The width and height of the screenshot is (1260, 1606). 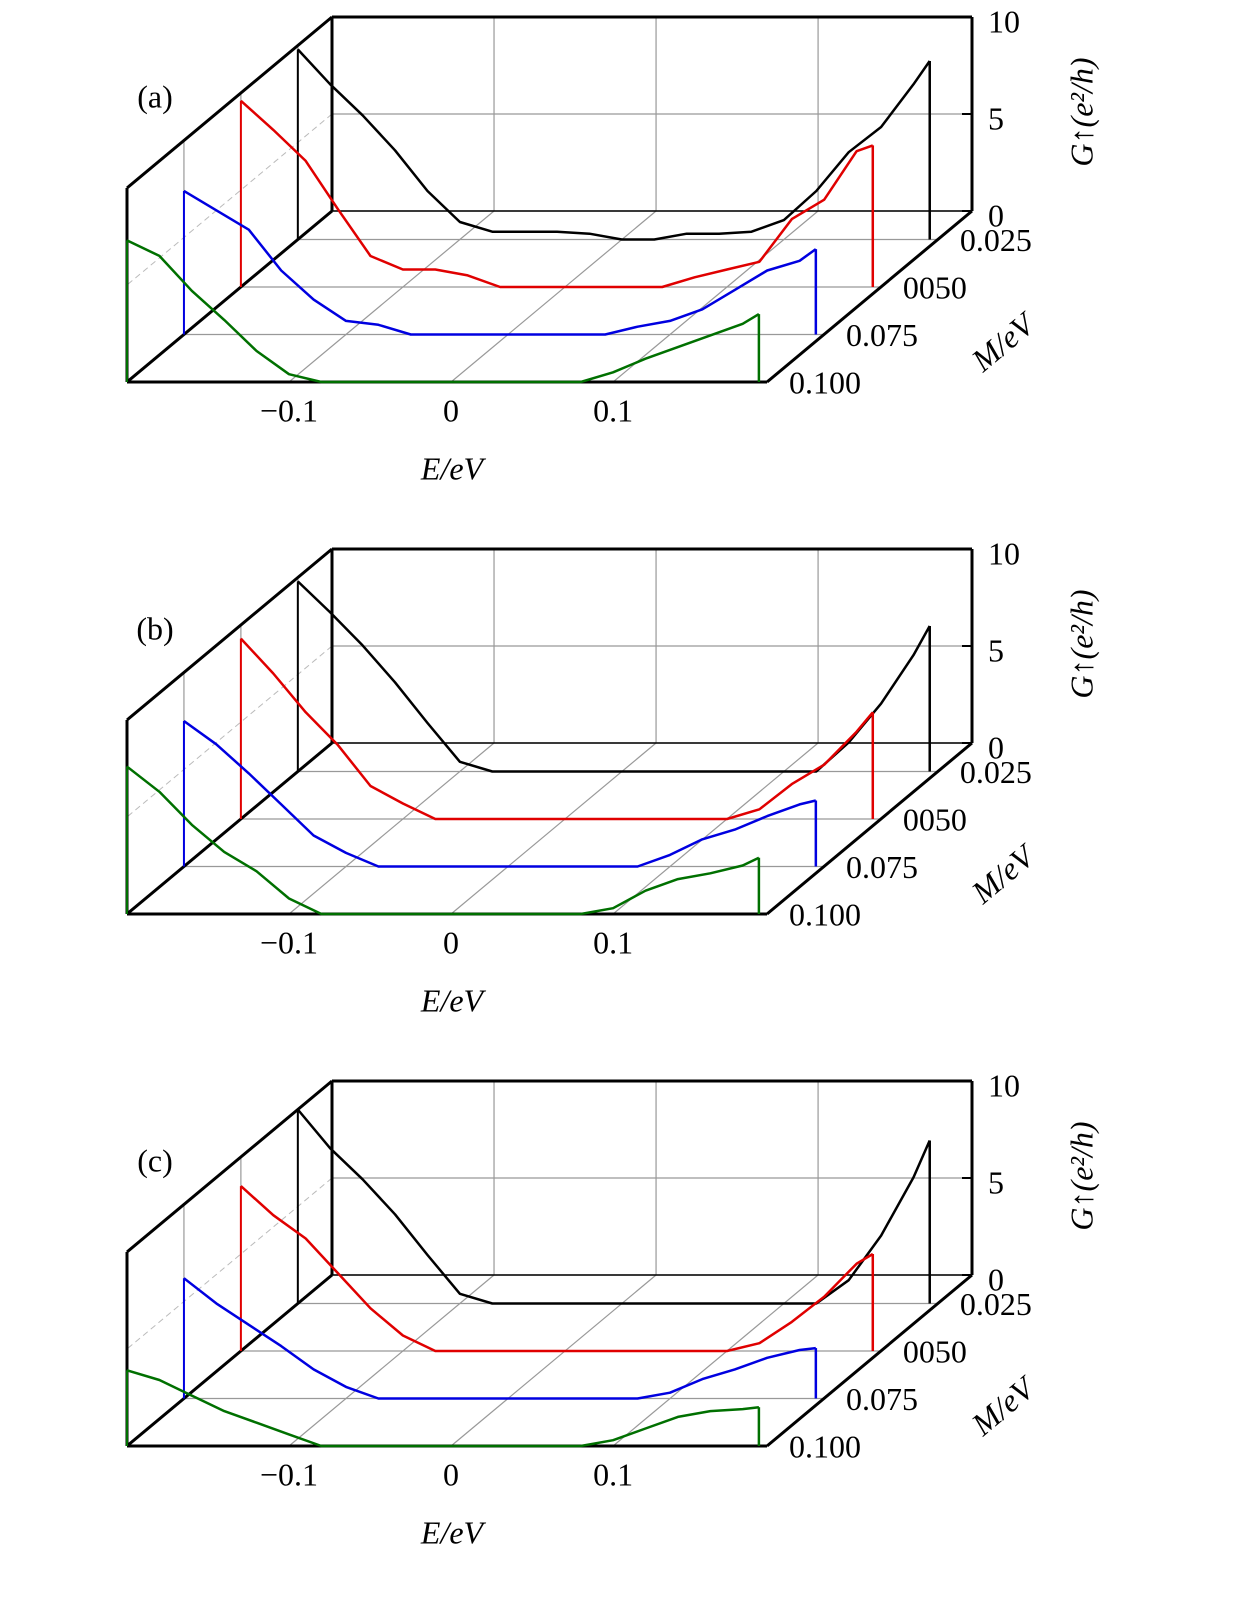 What do you see at coordinates (154, 628) in the screenshot?
I see `panel-label: (b)` at bounding box center [154, 628].